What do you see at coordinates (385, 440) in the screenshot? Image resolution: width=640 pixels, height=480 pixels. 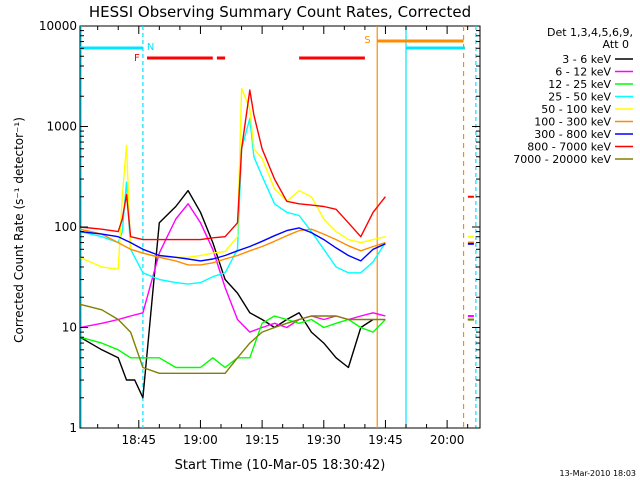 I see `x-tick-label: 19:45` at bounding box center [385, 440].